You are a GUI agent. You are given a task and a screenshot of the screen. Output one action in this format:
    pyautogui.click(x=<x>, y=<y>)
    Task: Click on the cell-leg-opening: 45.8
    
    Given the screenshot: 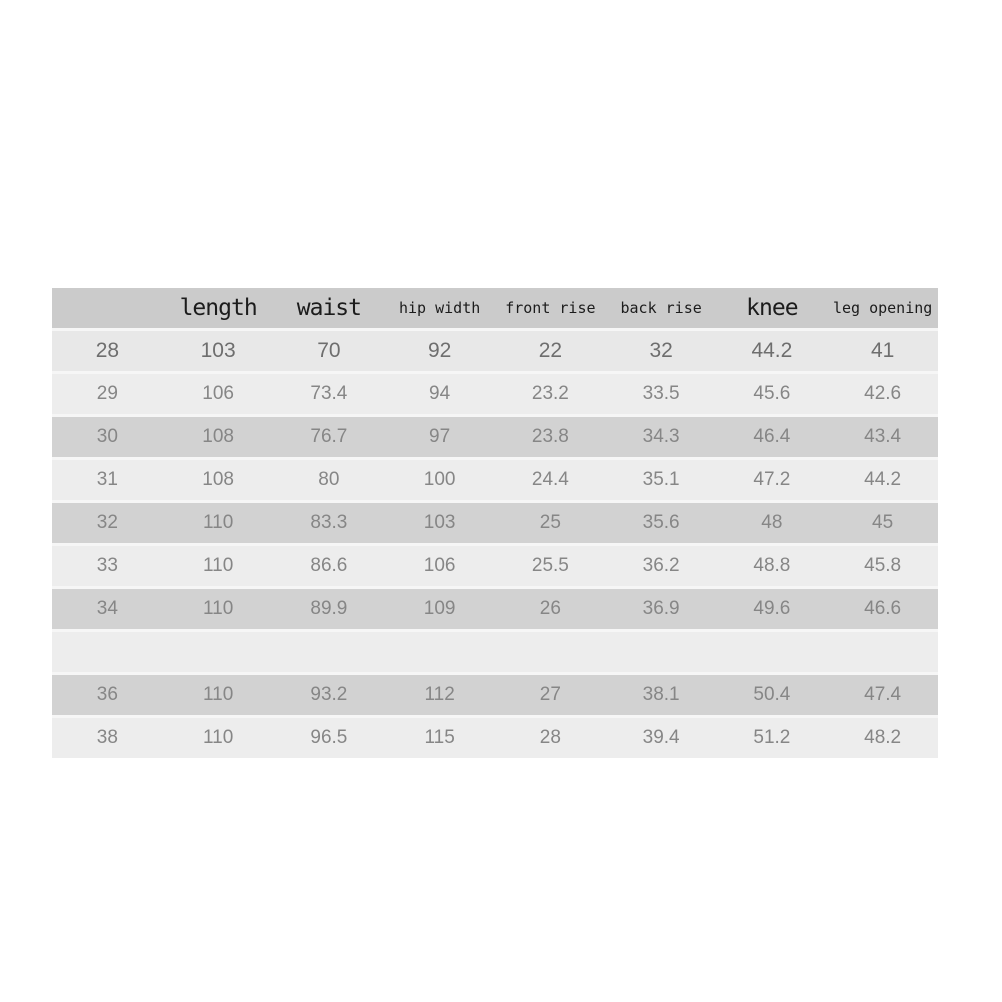 What is the action you would take?
    pyautogui.click(x=882, y=567)
    